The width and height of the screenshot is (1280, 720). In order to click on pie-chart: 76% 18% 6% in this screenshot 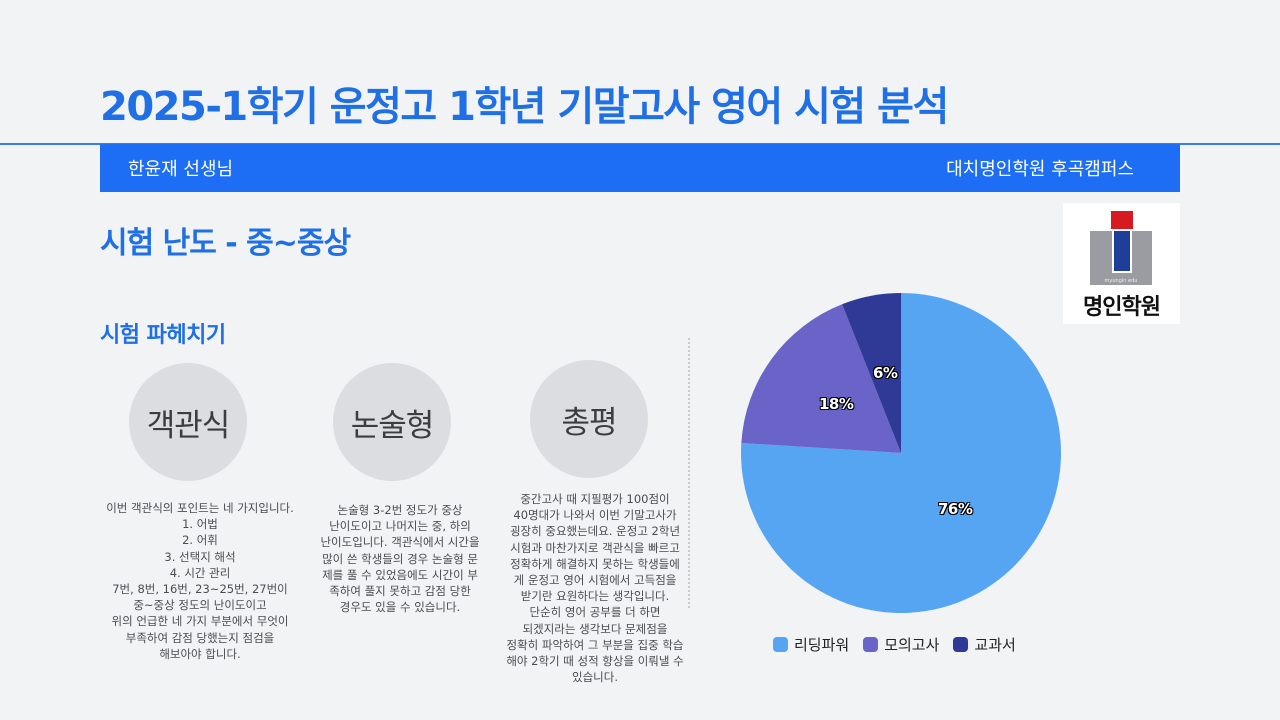, I will do `click(901, 453)`.